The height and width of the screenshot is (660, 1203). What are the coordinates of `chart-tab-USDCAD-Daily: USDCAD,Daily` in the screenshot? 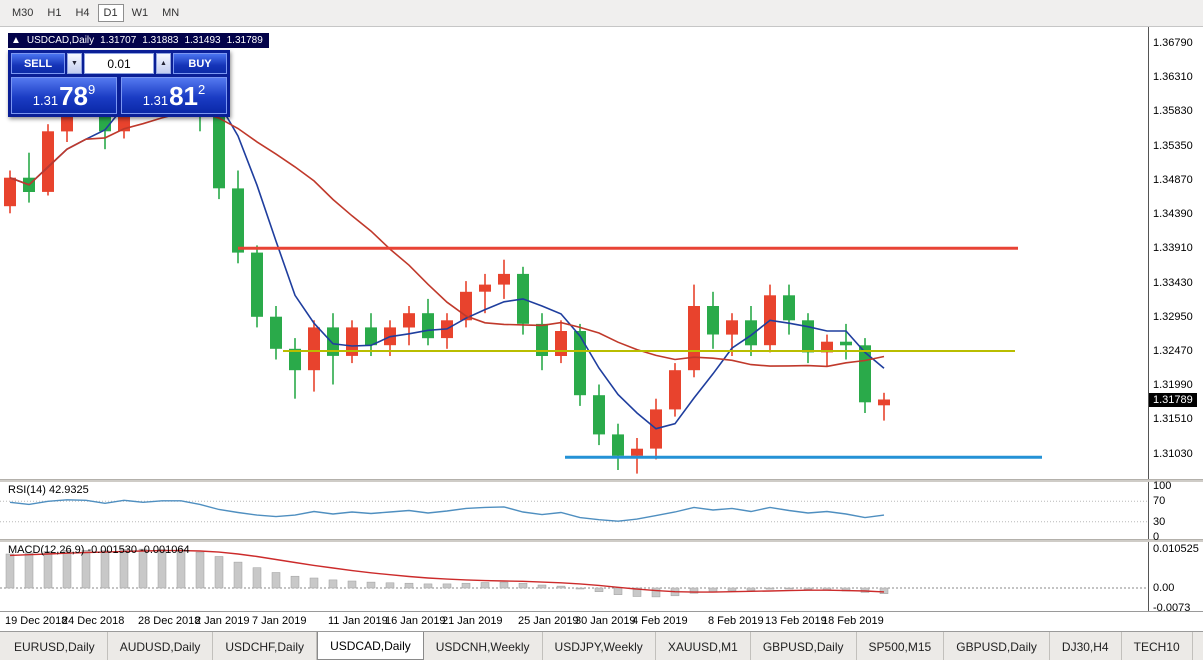 It's located at (370, 646).